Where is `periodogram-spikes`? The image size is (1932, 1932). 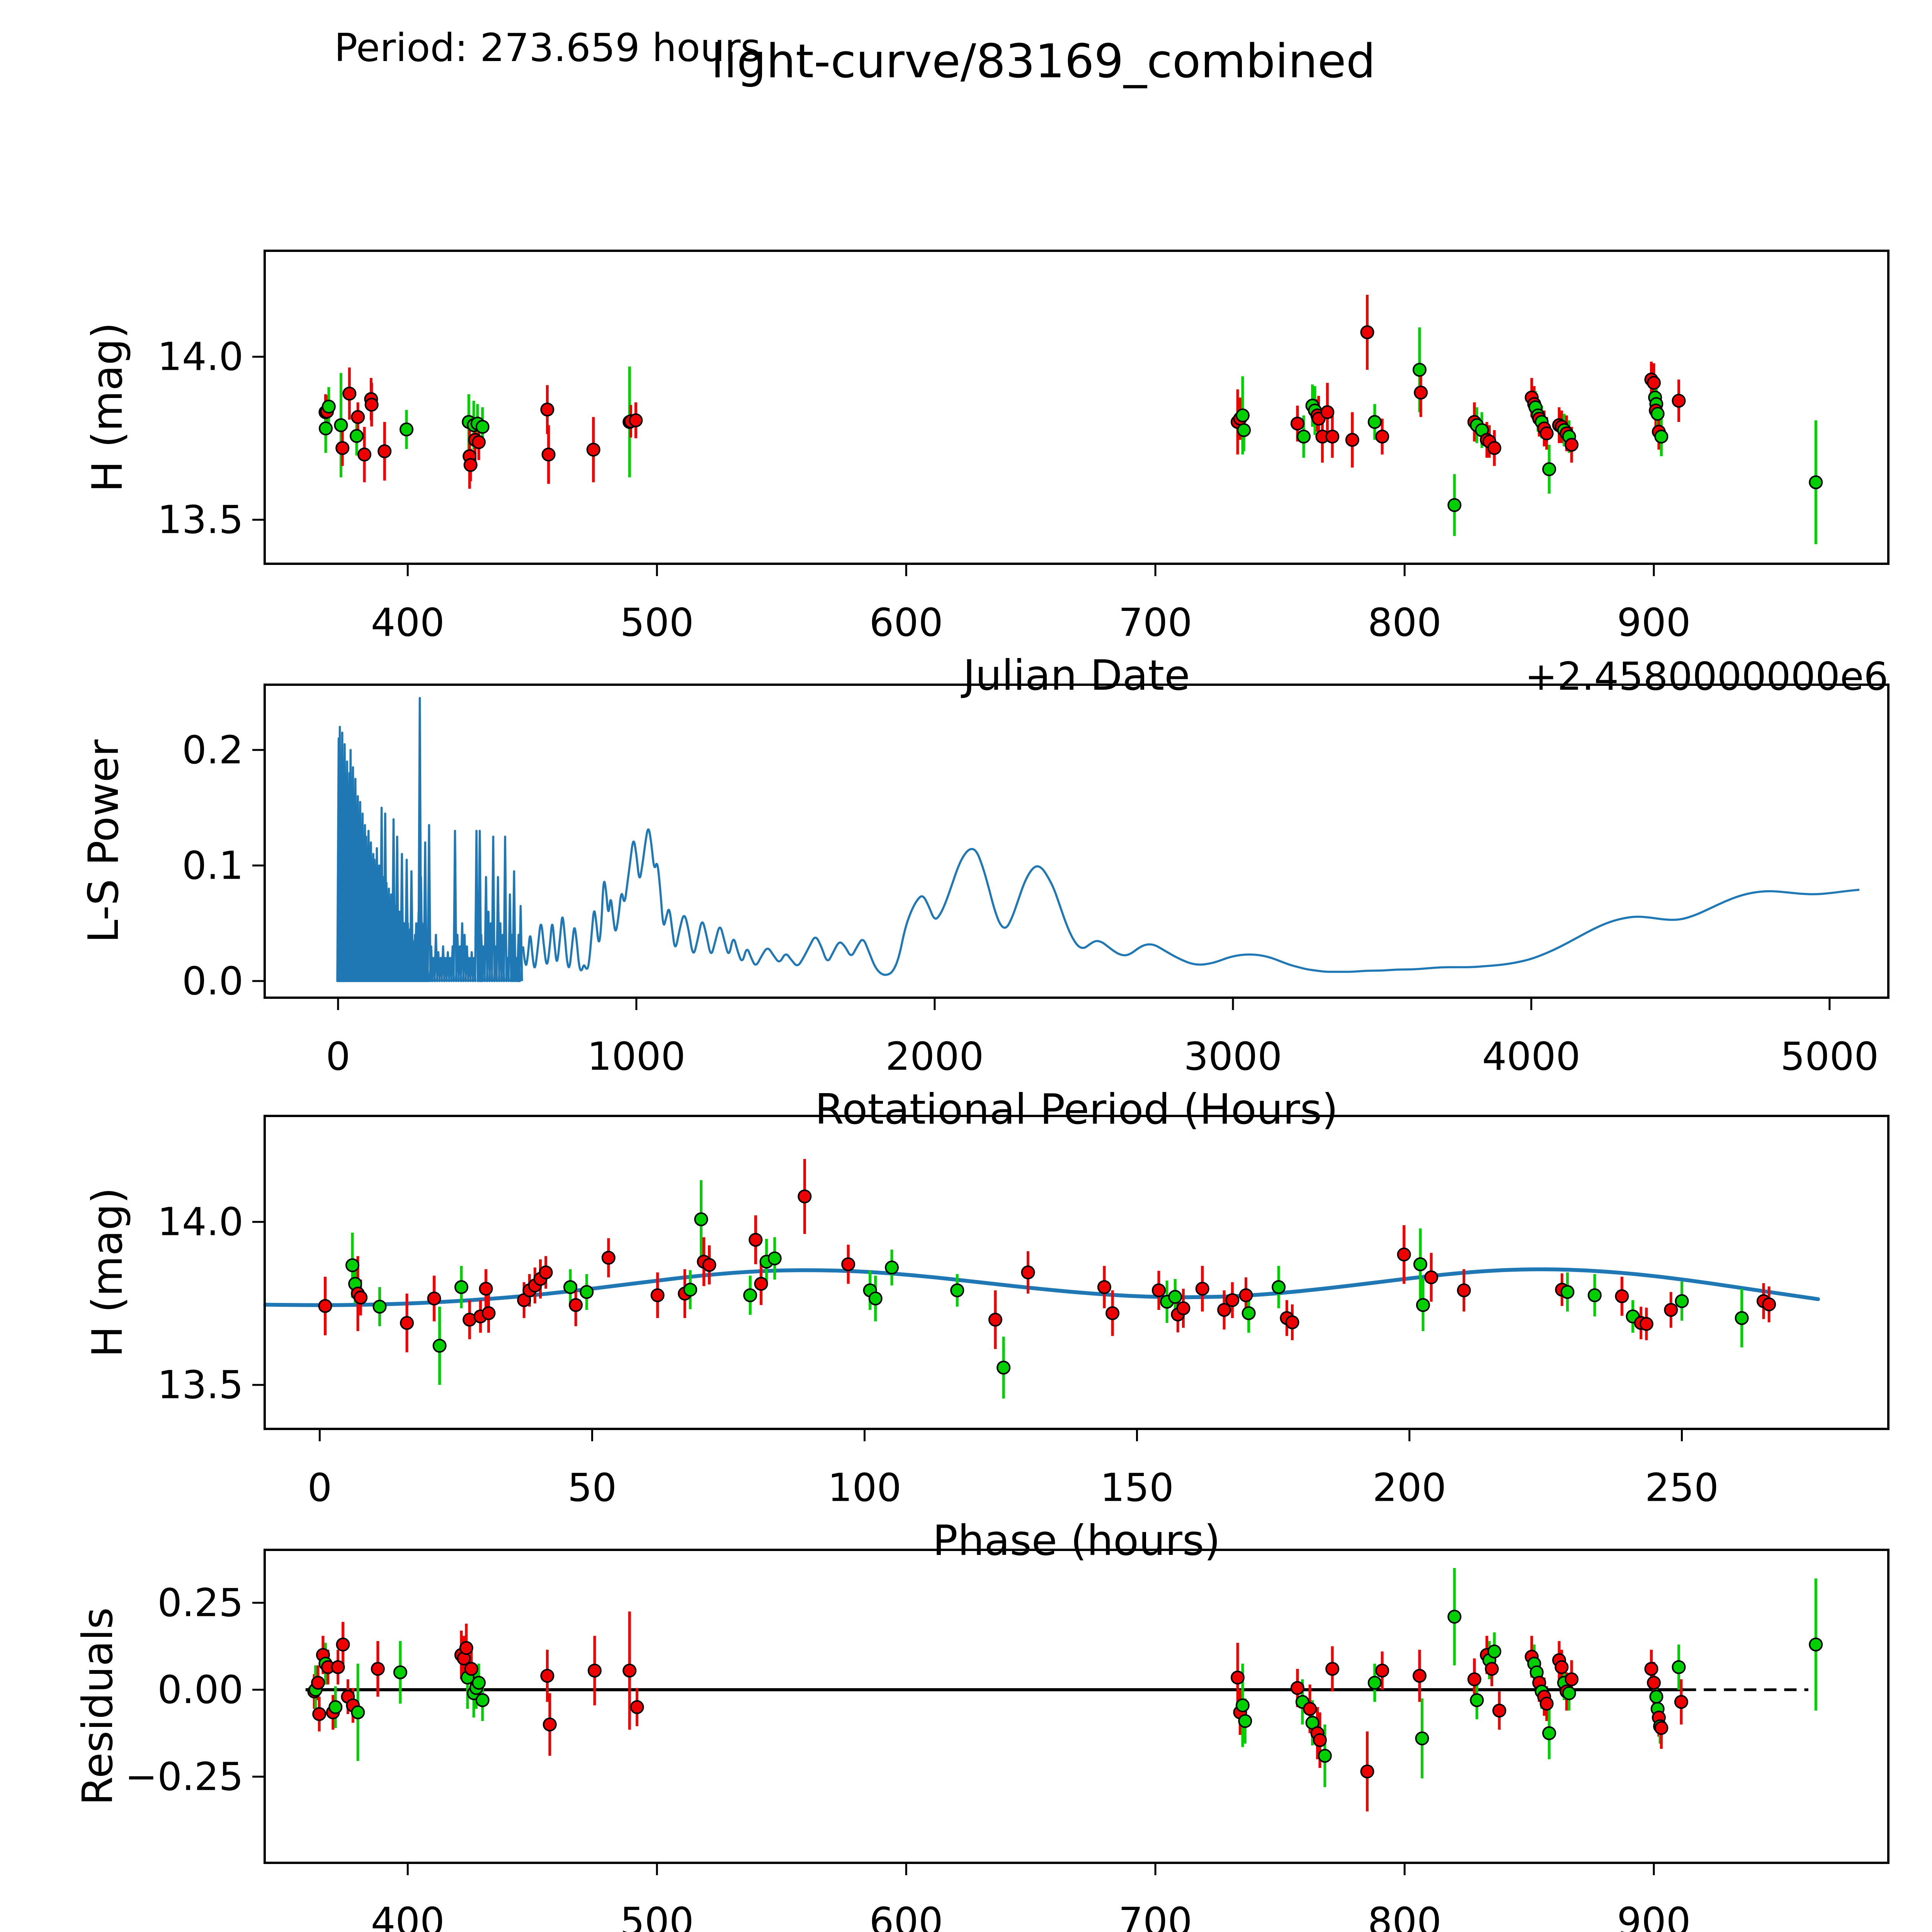 periodogram-spikes is located at coordinates (429, 840).